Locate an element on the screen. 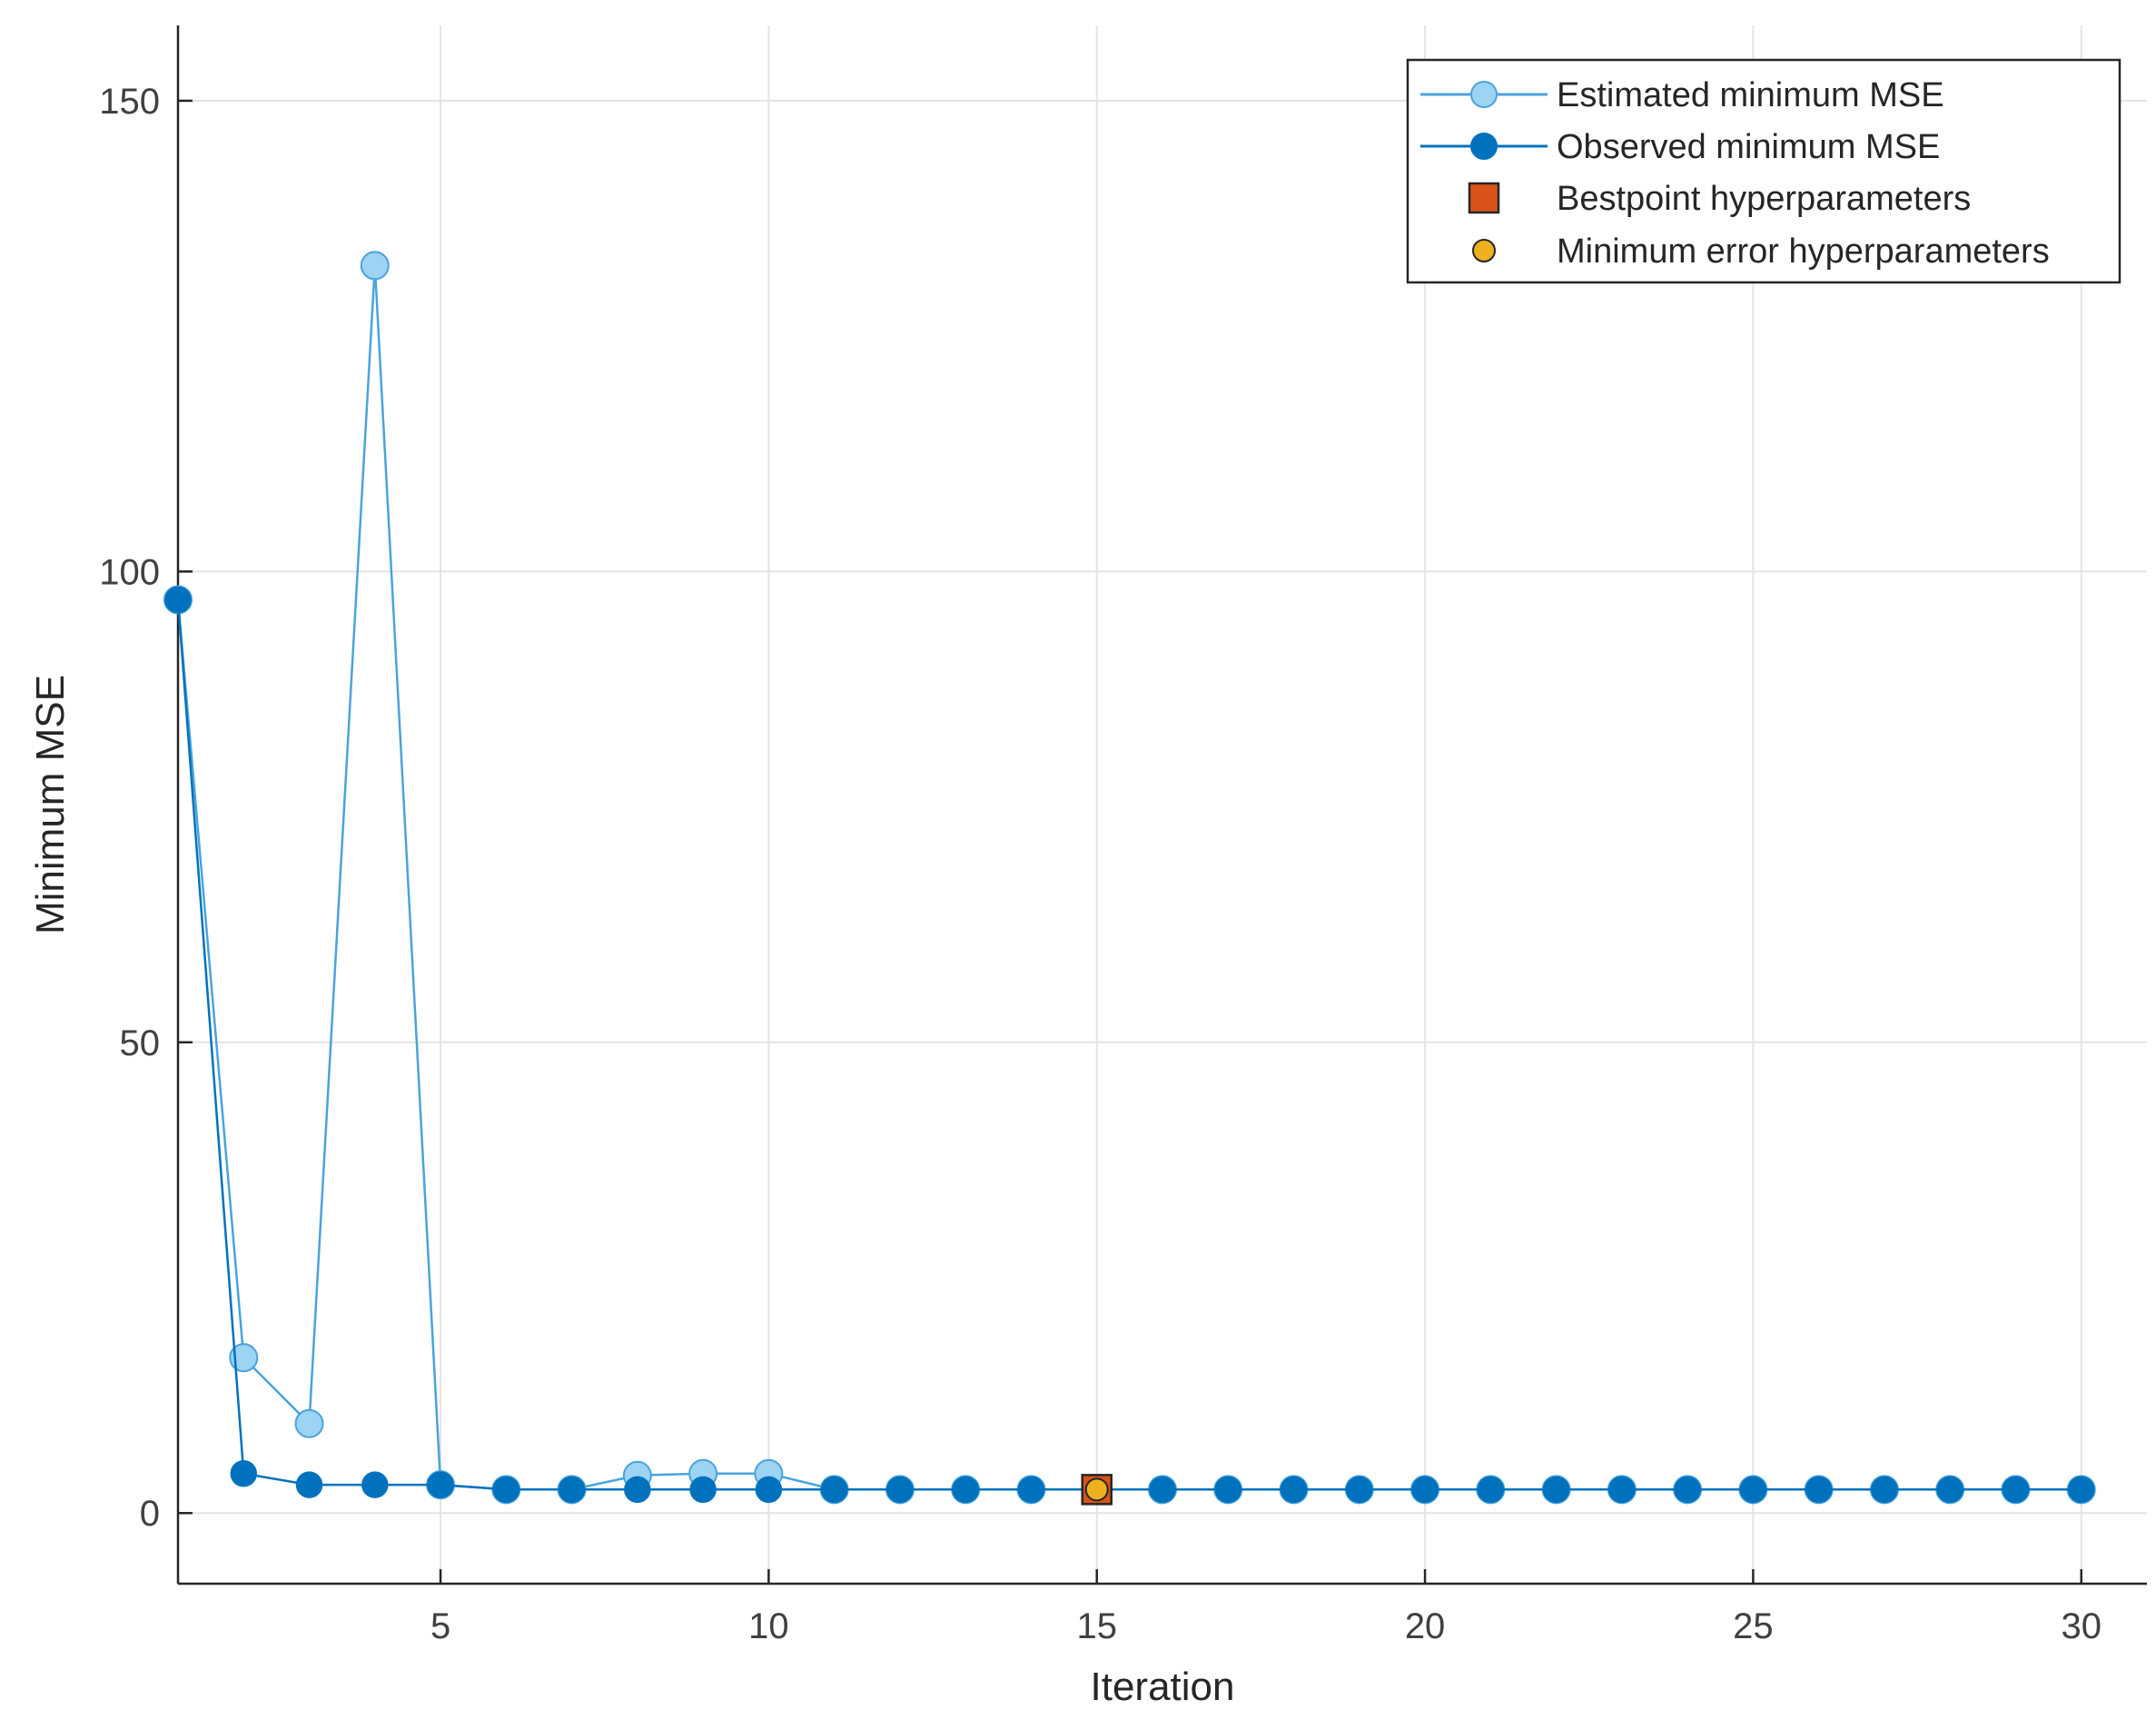  legend-label-bestpoint-hyperparameters: Bestpoint hyperparameters is located at coordinates (1764, 199).